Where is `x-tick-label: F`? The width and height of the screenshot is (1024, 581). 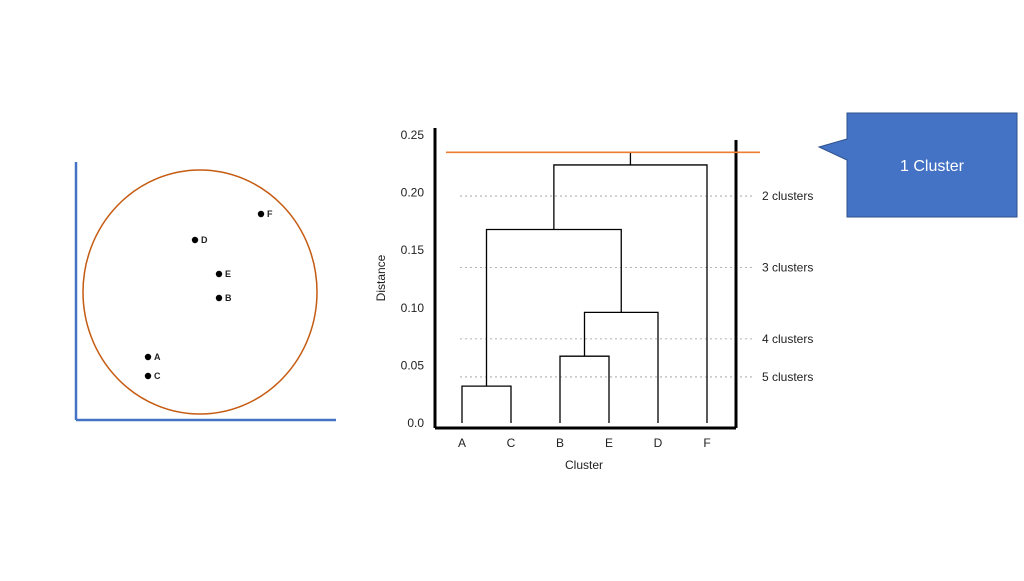
x-tick-label: F is located at coordinates (706, 443).